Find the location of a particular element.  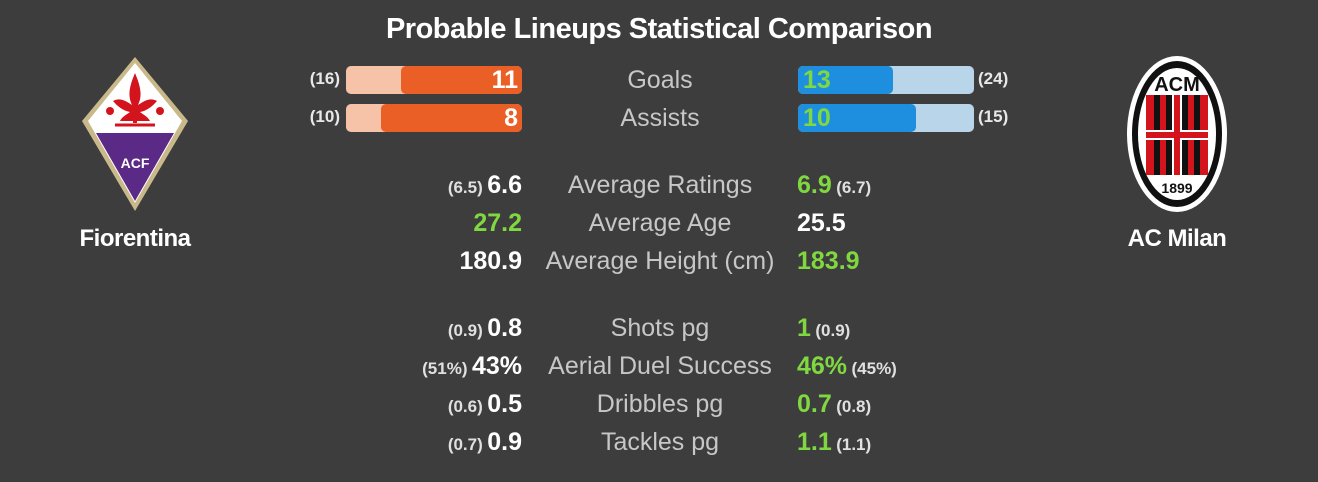

fiorentina-crest-icon: ACF is located at coordinates (135, 134).